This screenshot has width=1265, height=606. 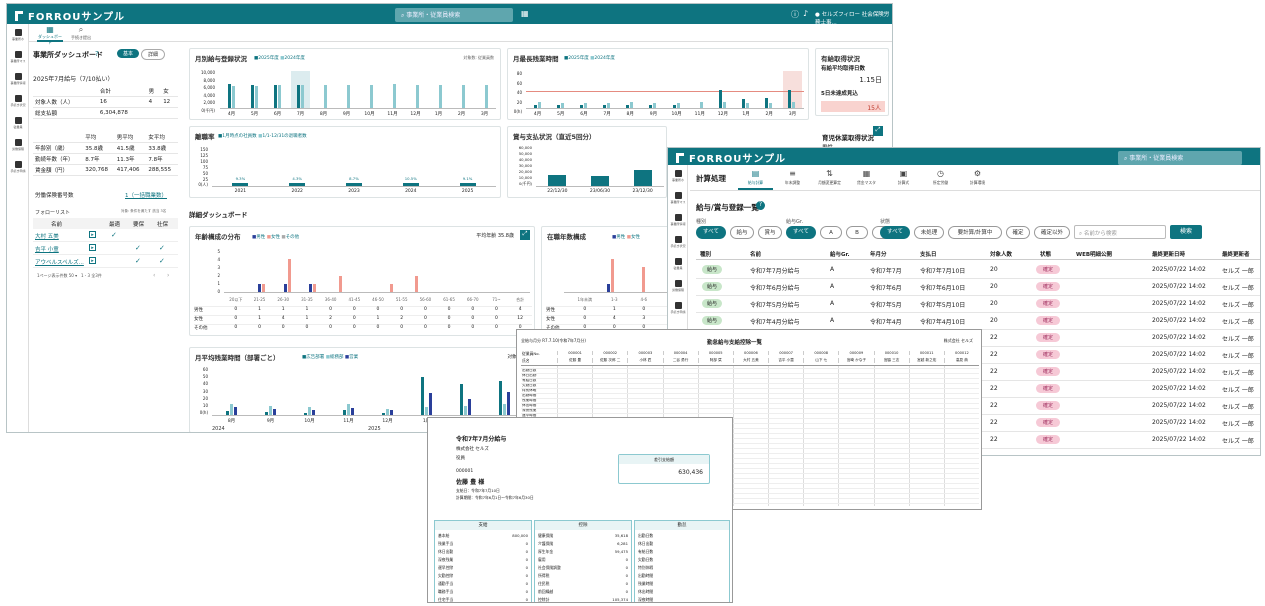 I want to click on nav-label: 事業所情報, so click(x=18, y=83).